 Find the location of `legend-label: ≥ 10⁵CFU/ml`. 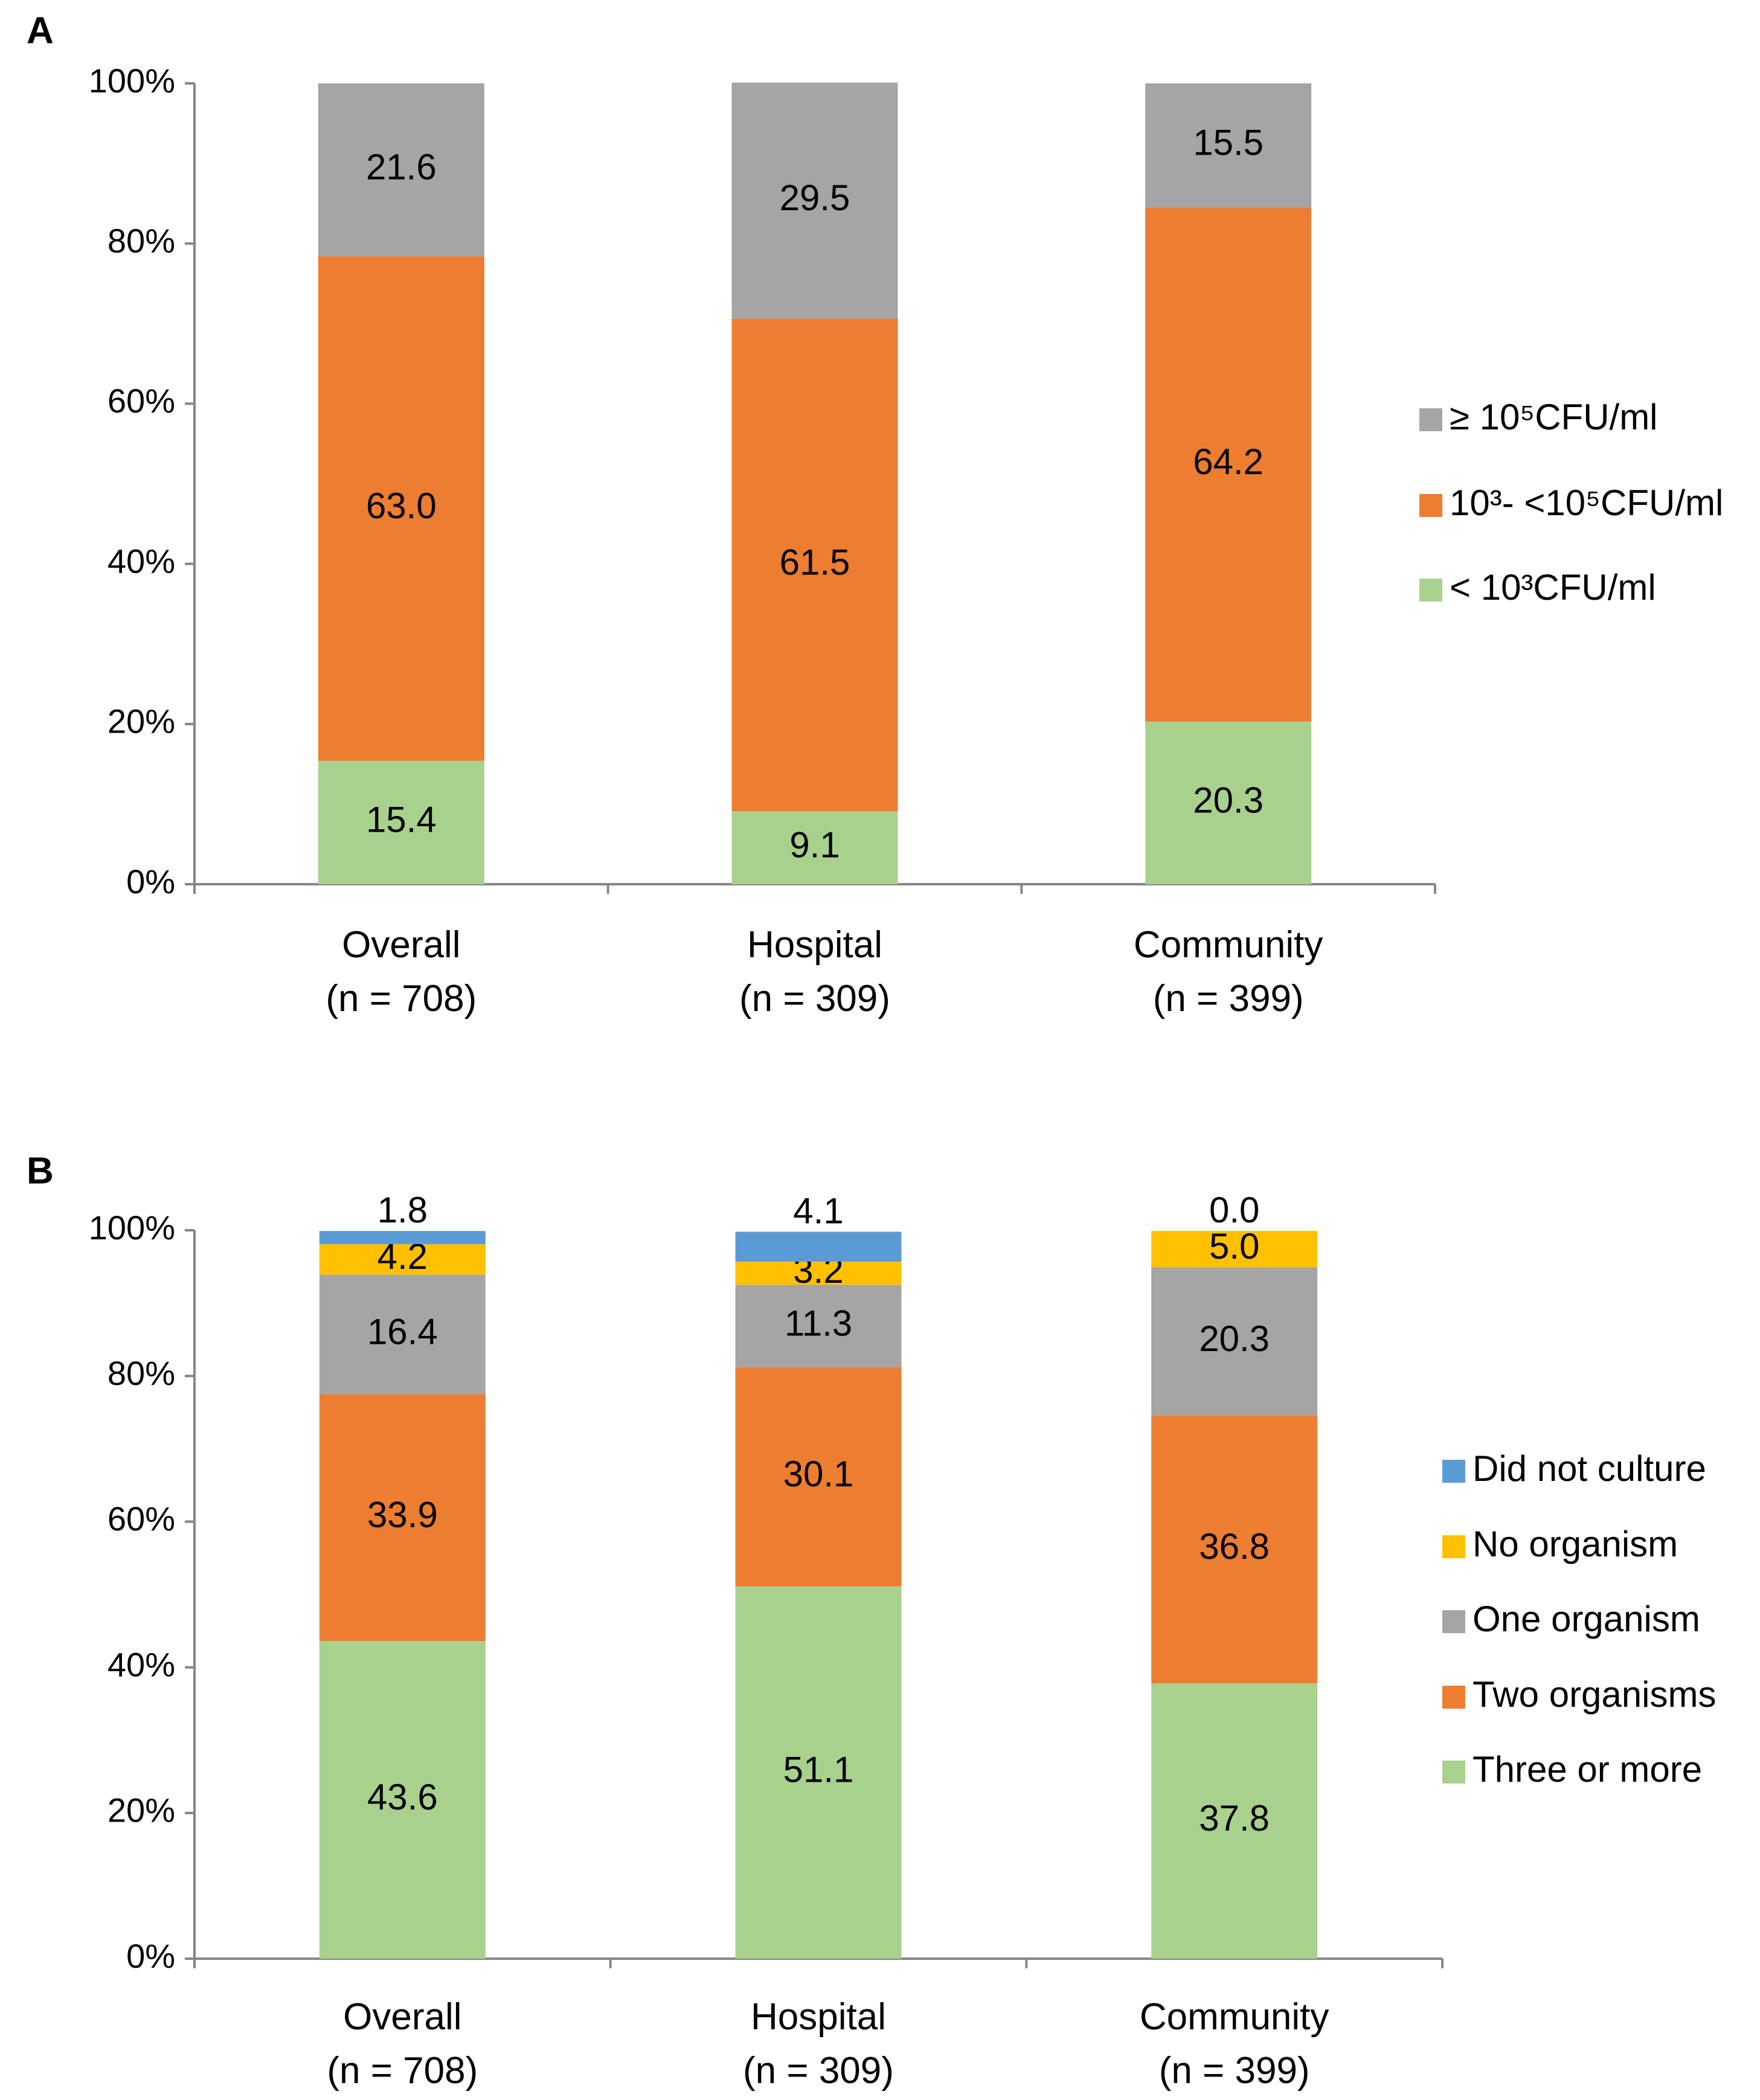

legend-label: ≥ 10⁵CFU/ml is located at coordinates (1554, 417).